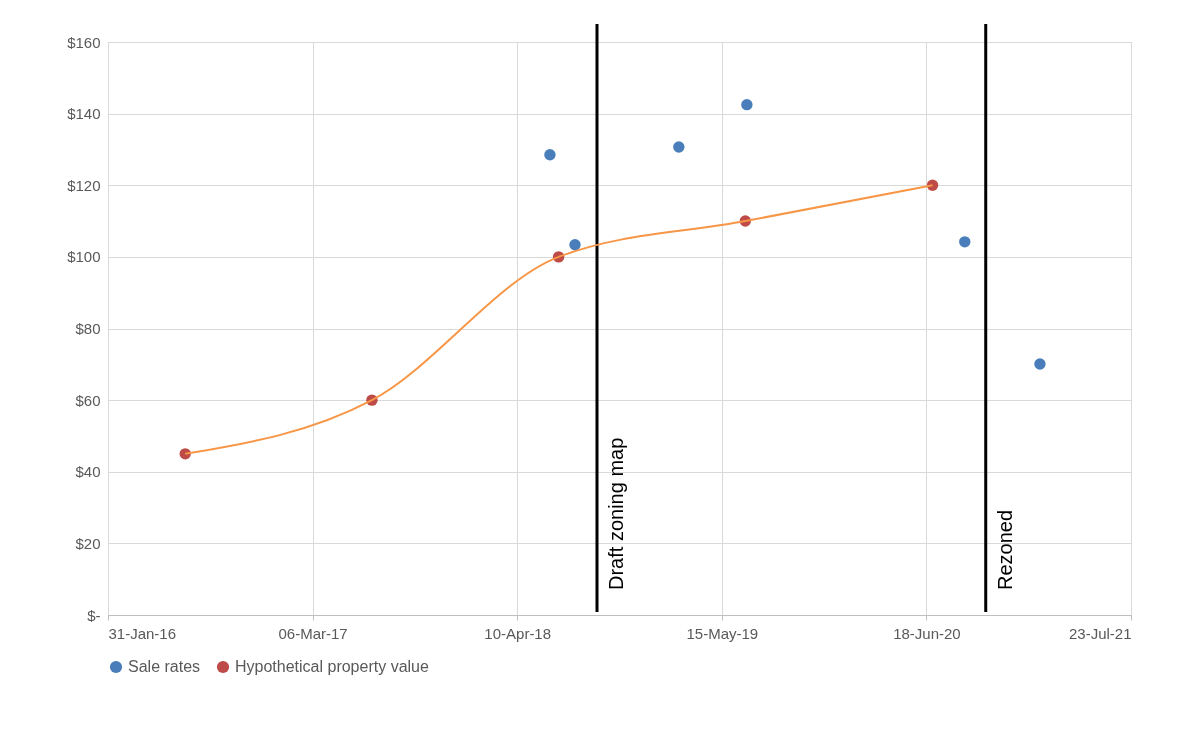  Describe the element at coordinates (1004, 549) in the screenshot. I see `ref-line-label: Rezoned` at that location.